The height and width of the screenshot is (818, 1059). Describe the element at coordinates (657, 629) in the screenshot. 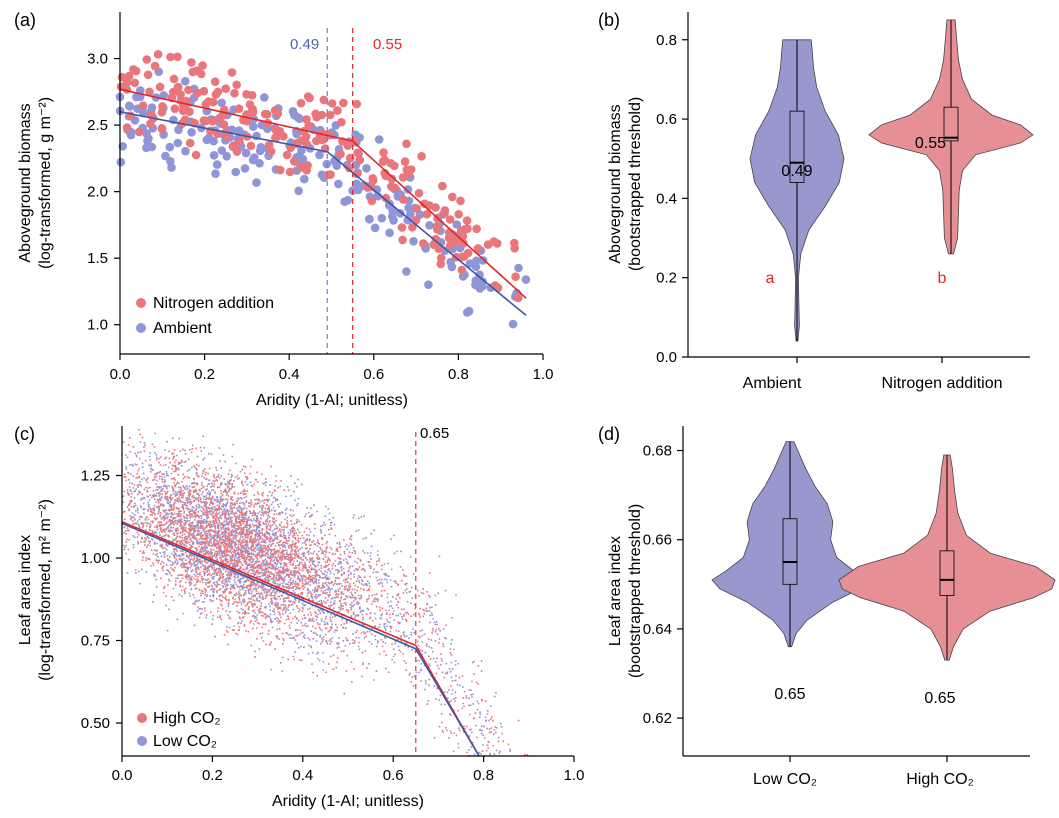

I see `y-tick-label: 0.64` at that location.